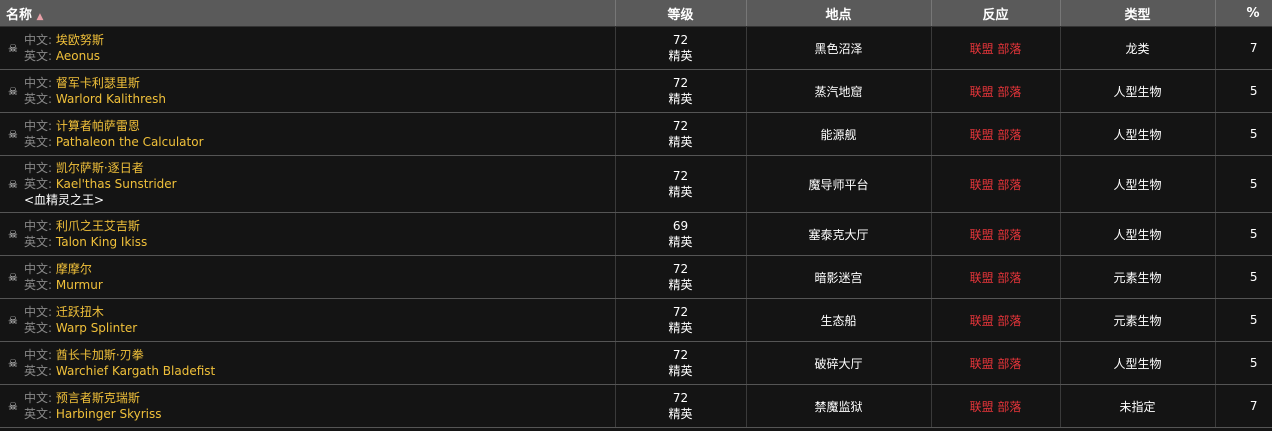 Image resolution: width=1272 pixels, height=431 pixels. What do you see at coordinates (1138, 48) in the screenshot?
I see `type-cell: 龙类` at bounding box center [1138, 48].